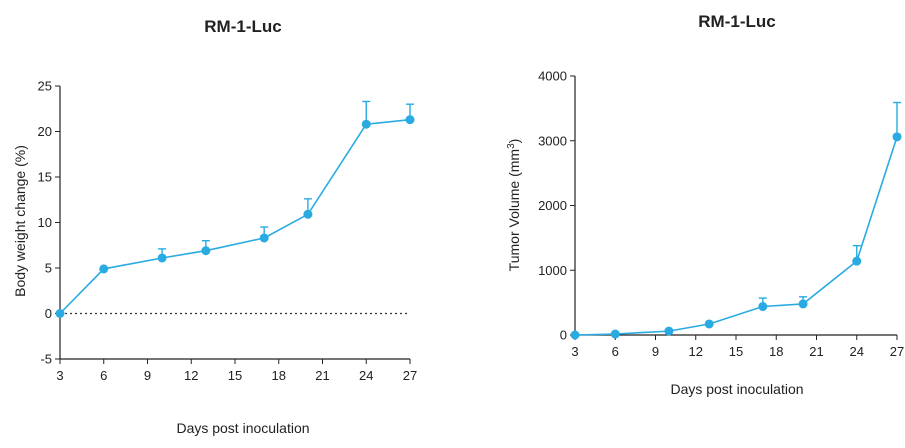 Image resolution: width=905 pixels, height=448 pixels. What do you see at coordinates (45, 177) in the screenshot?
I see `y-tick-label: 15` at bounding box center [45, 177].